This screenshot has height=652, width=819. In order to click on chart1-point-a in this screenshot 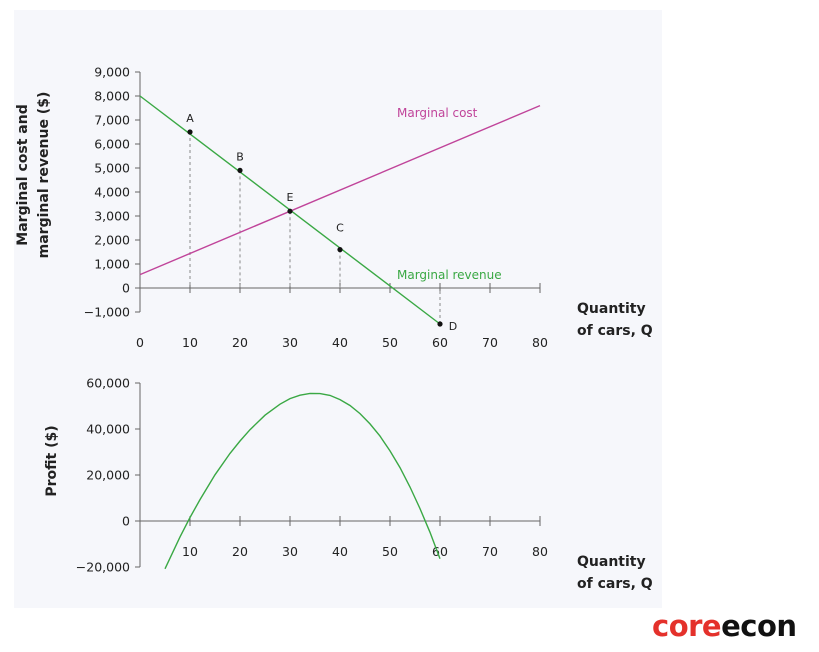, I will do `click(190, 132)`.